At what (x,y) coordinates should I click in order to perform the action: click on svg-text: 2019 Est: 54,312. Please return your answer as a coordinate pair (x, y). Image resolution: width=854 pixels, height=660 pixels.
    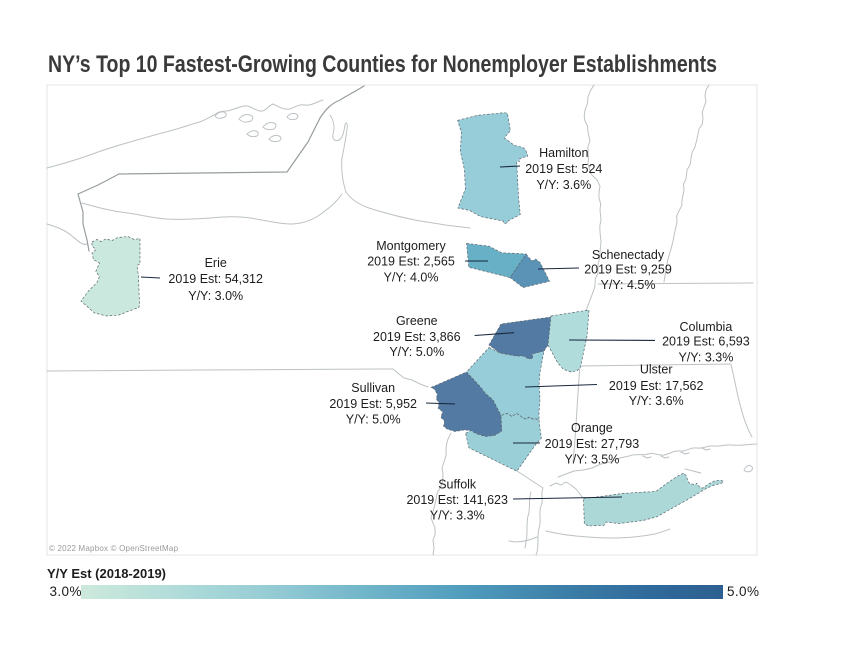
    Looking at the image, I should click on (215, 279).